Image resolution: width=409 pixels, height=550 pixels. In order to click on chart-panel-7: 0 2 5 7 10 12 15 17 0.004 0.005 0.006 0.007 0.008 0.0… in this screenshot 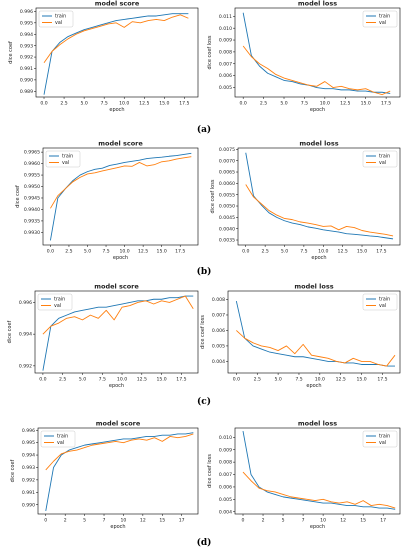, I will do `click(304, 475)`.